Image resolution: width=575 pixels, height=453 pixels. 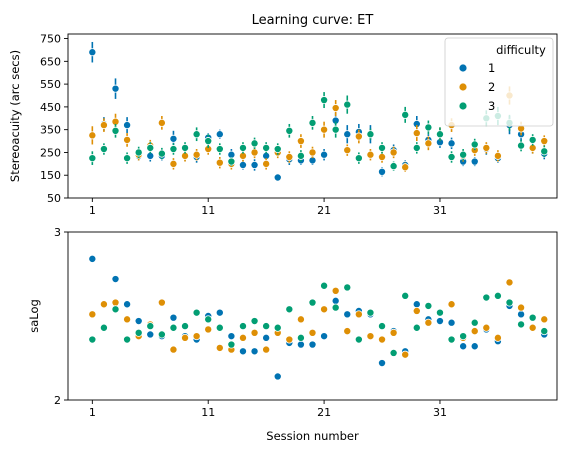 What do you see at coordinates (57, 232) in the screenshot?
I see `y-tick-label: 3` at bounding box center [57, 232].